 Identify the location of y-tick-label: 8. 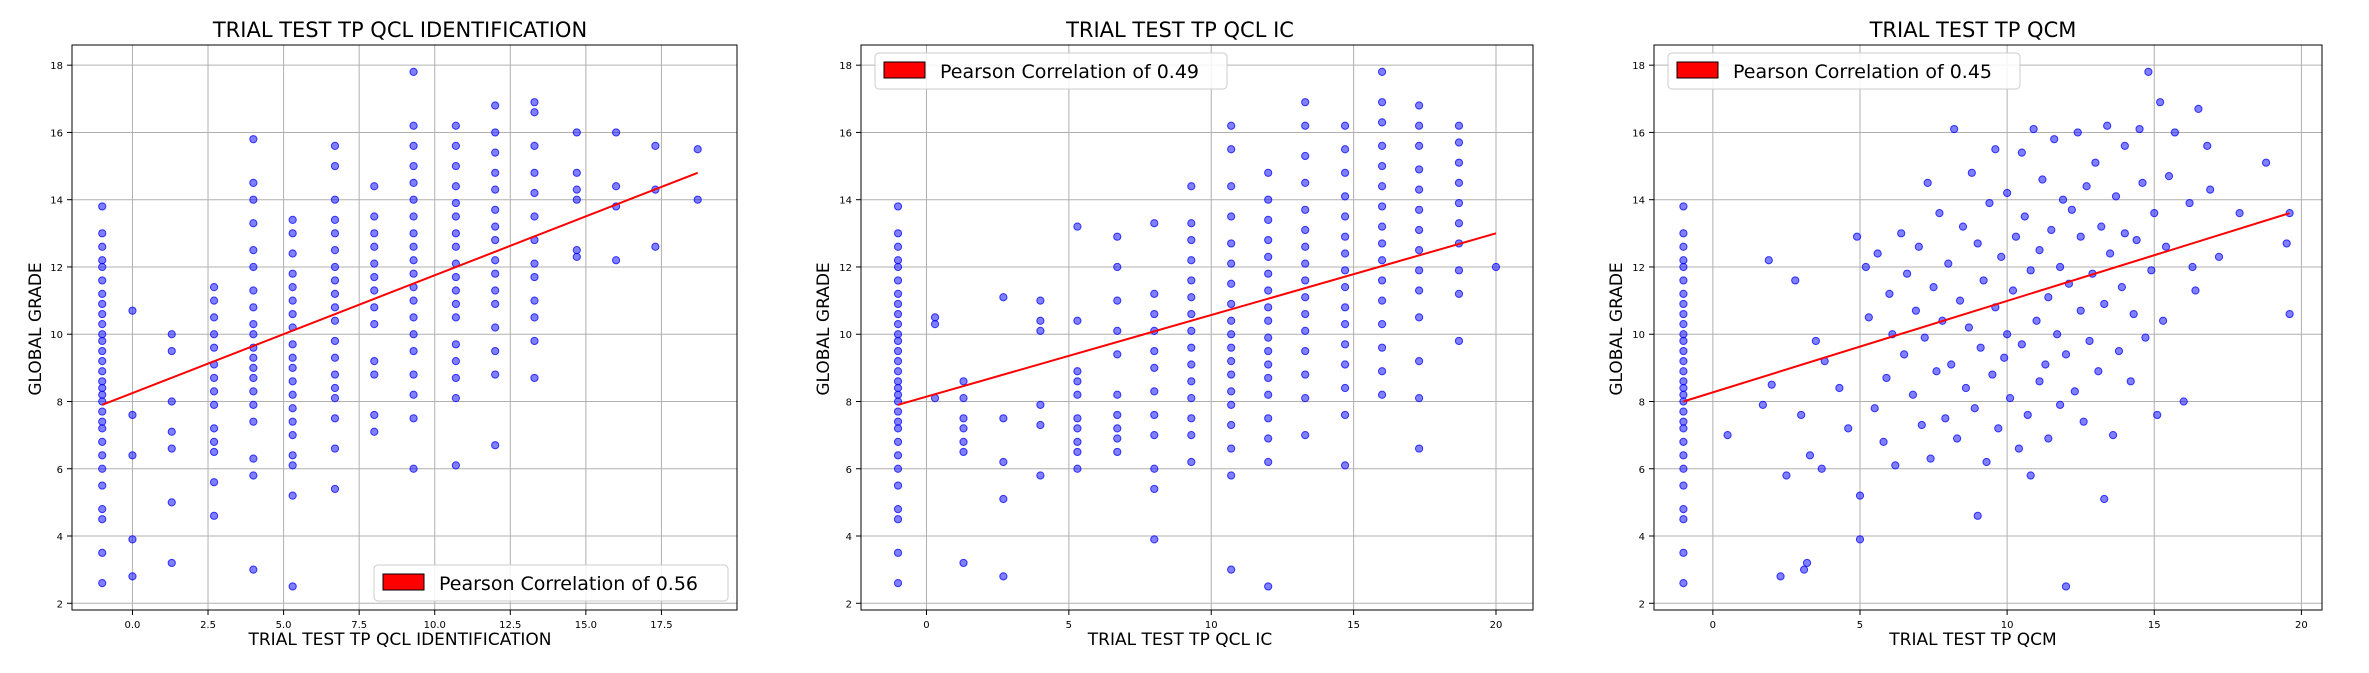
(849, 402).